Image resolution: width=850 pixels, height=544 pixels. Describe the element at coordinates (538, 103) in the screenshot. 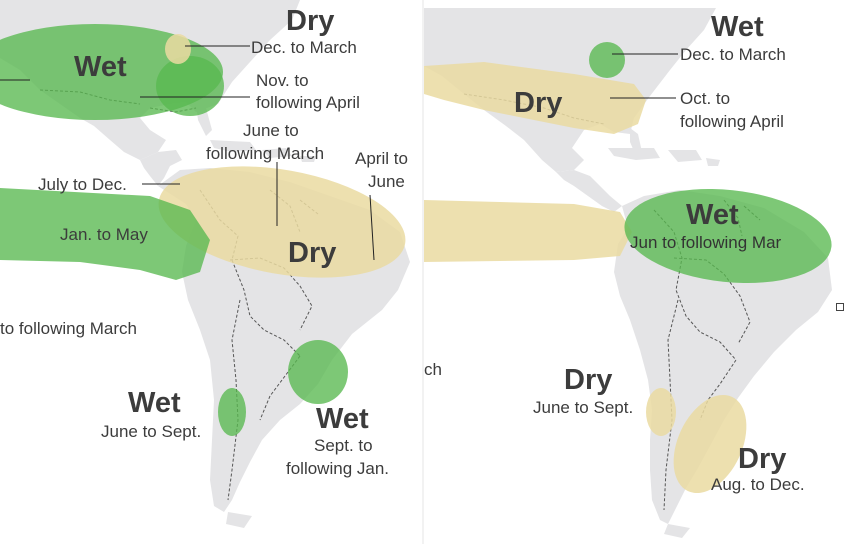

I see `label-dry-us: Dry` at that location.